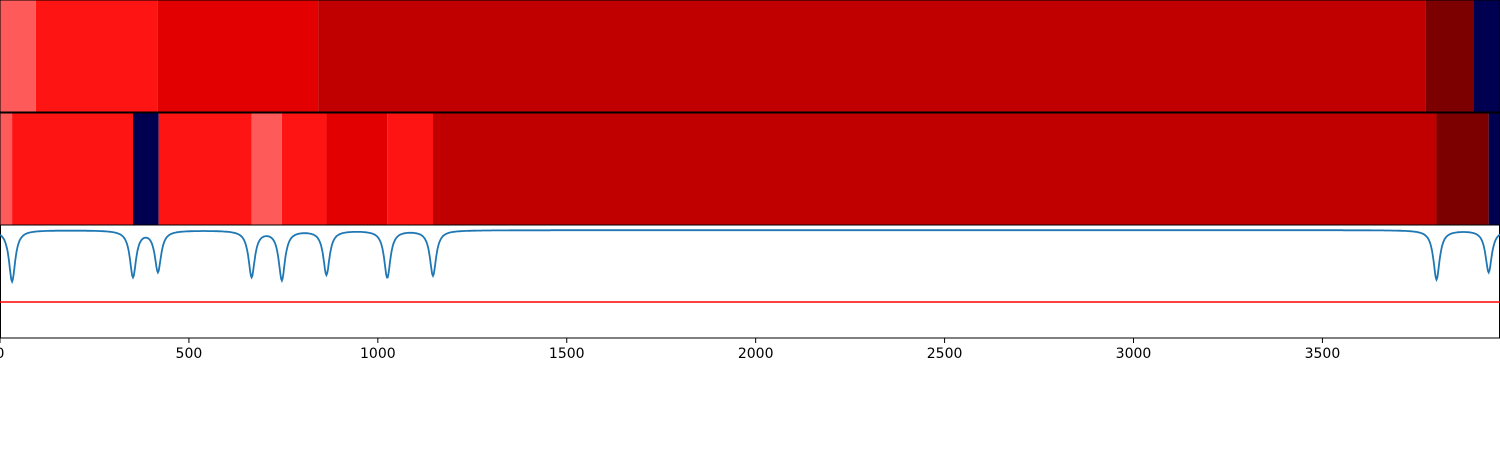 The width and height of the screenshot is (1500, 450). Describe the element at coordinates (378, 354) in the screenshot. I see `x-tick-label: 1000` at that location.